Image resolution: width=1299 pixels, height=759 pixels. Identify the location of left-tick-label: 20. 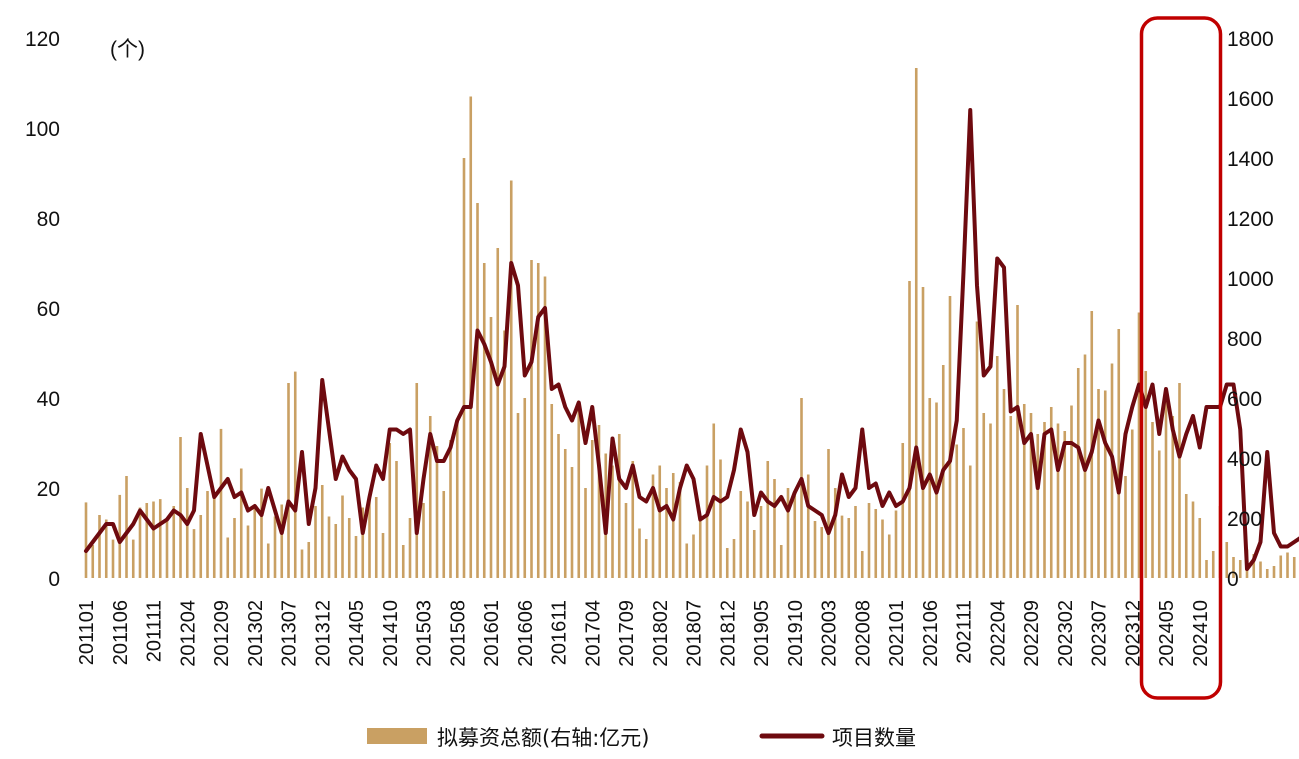
(48, 489).